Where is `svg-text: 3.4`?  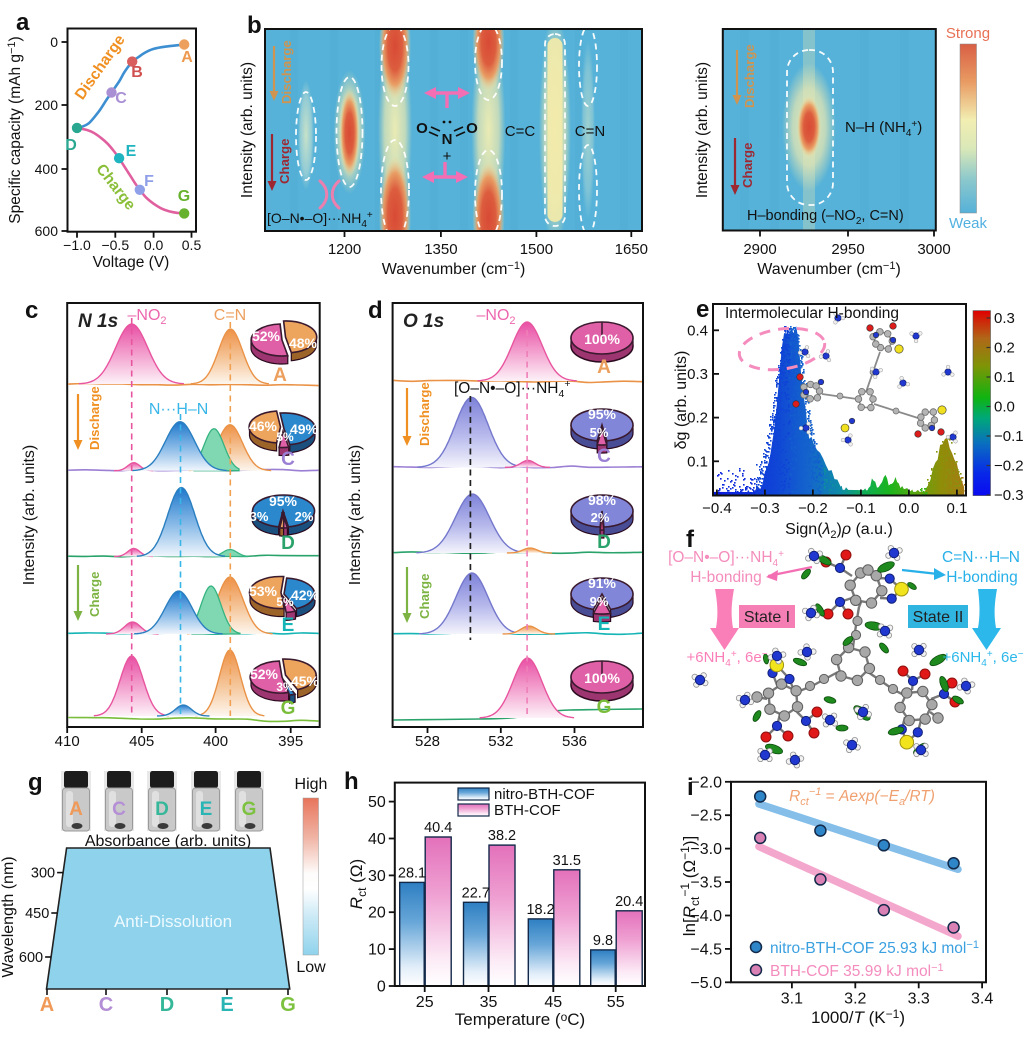
svg-text: 3.4 is located at coordinates (982, 998).